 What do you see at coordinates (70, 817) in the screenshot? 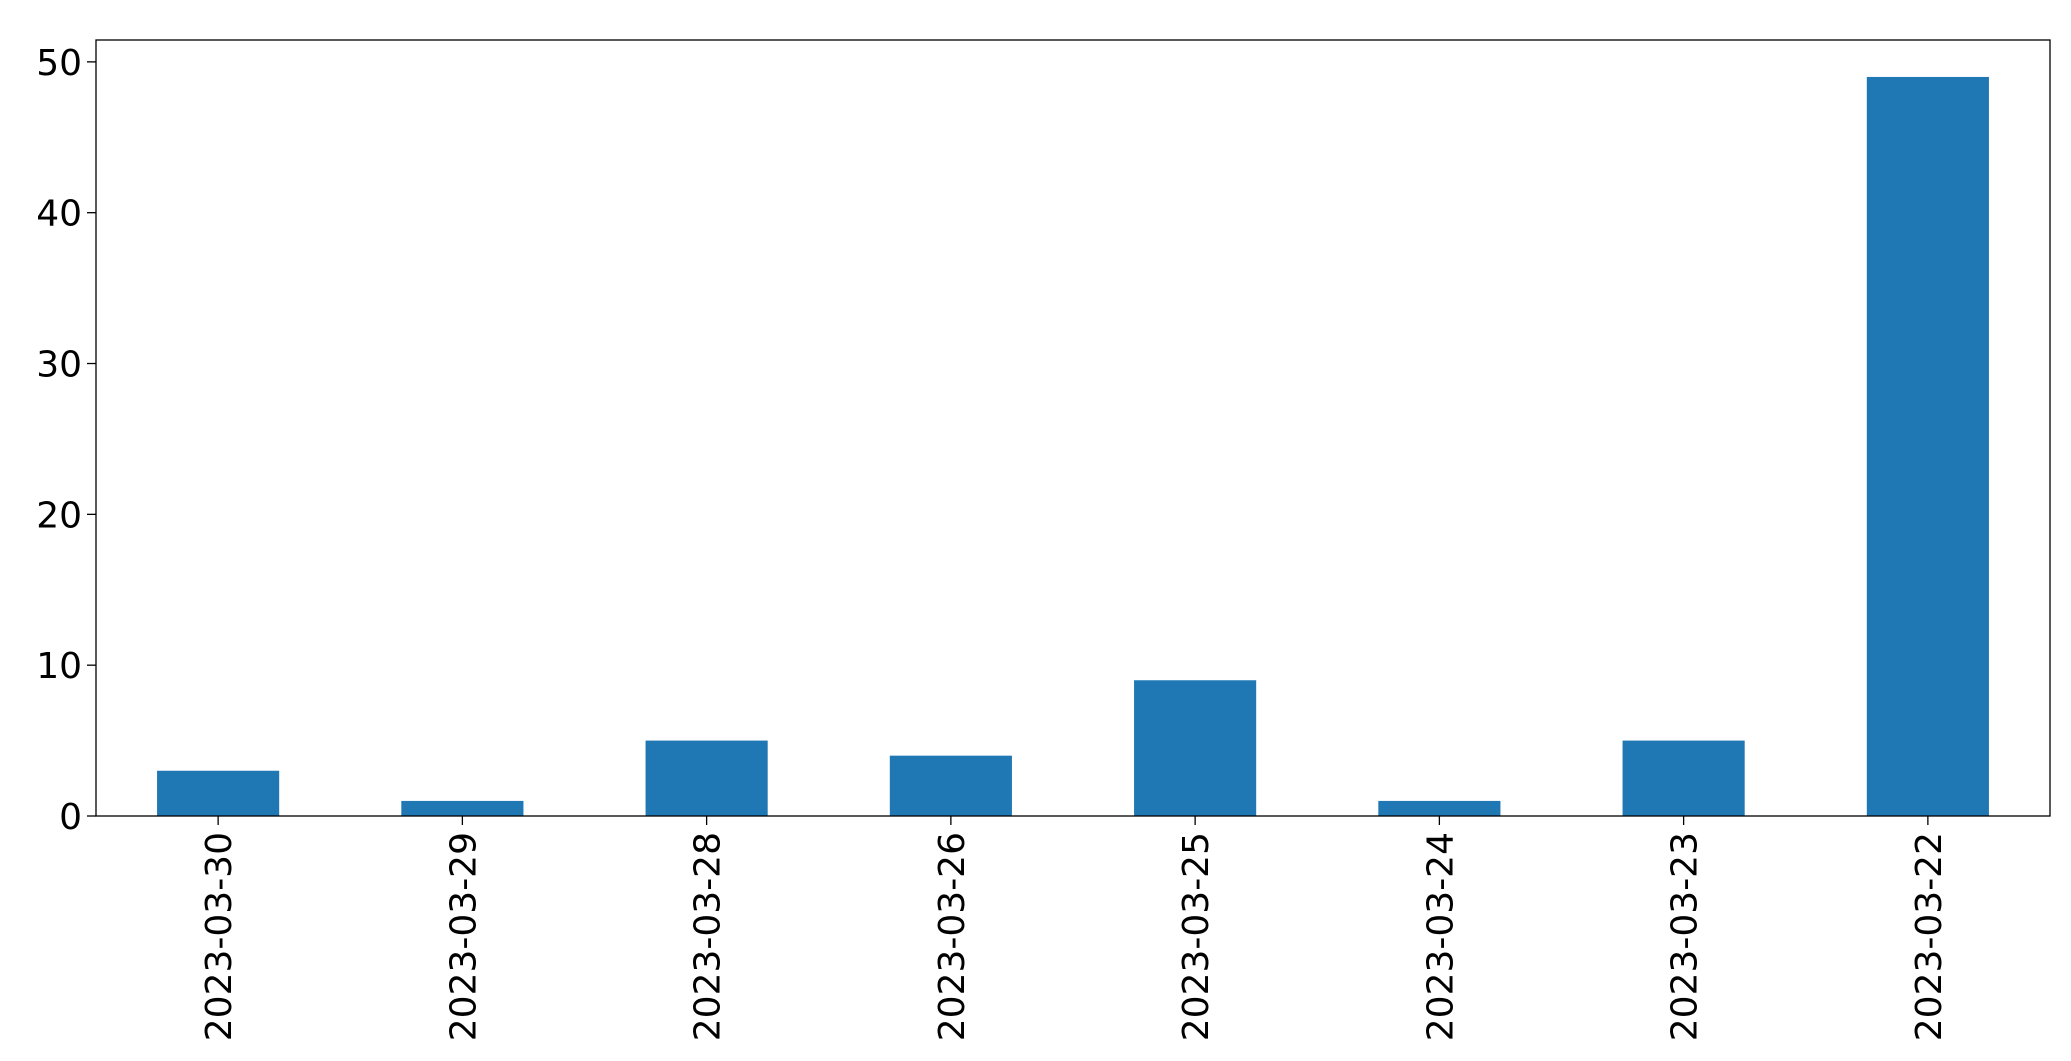
I see `y-tick-label: 0` at bounding box center [70, 817].